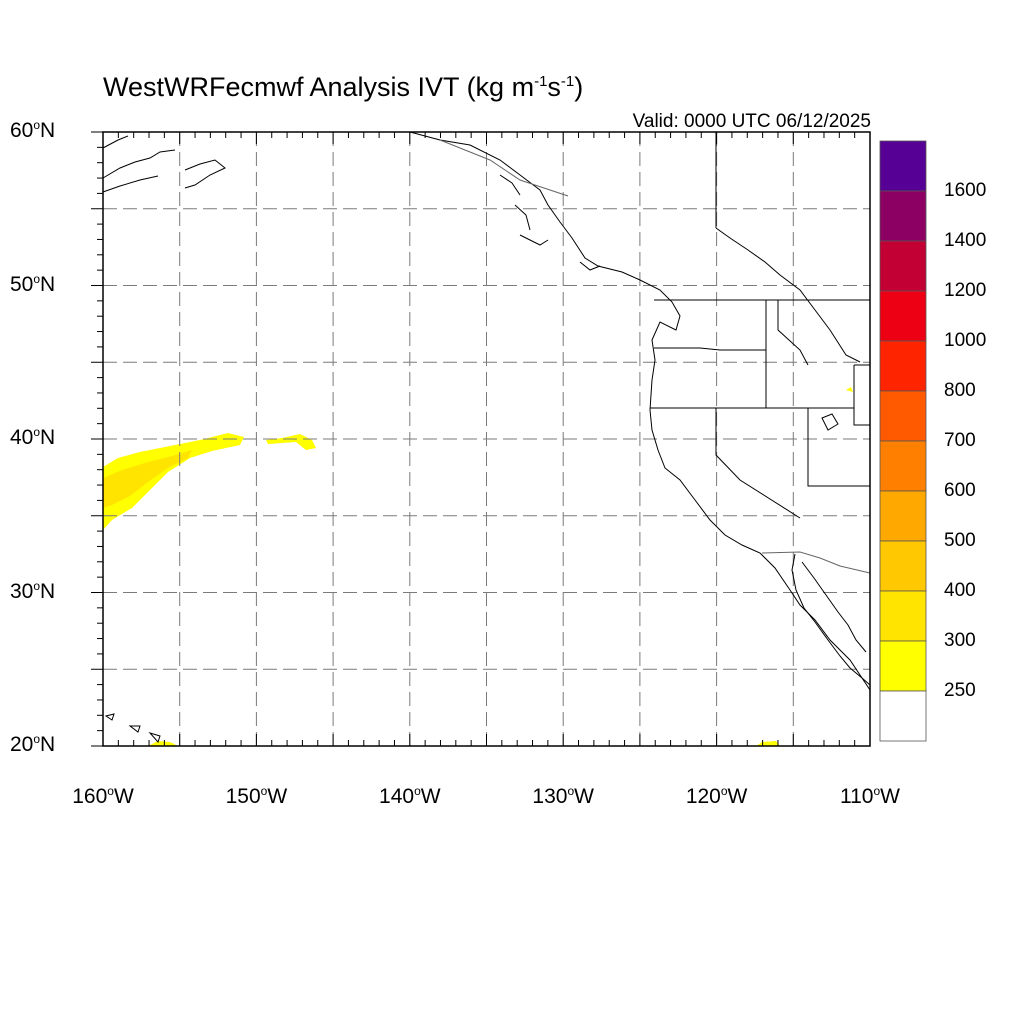 This screenshot has height=1024, width=1024. What do you see at coordinates (960, 690) in the screenshot?
I see `colorbar-level-label: 250` at bounding box center [960, 690].